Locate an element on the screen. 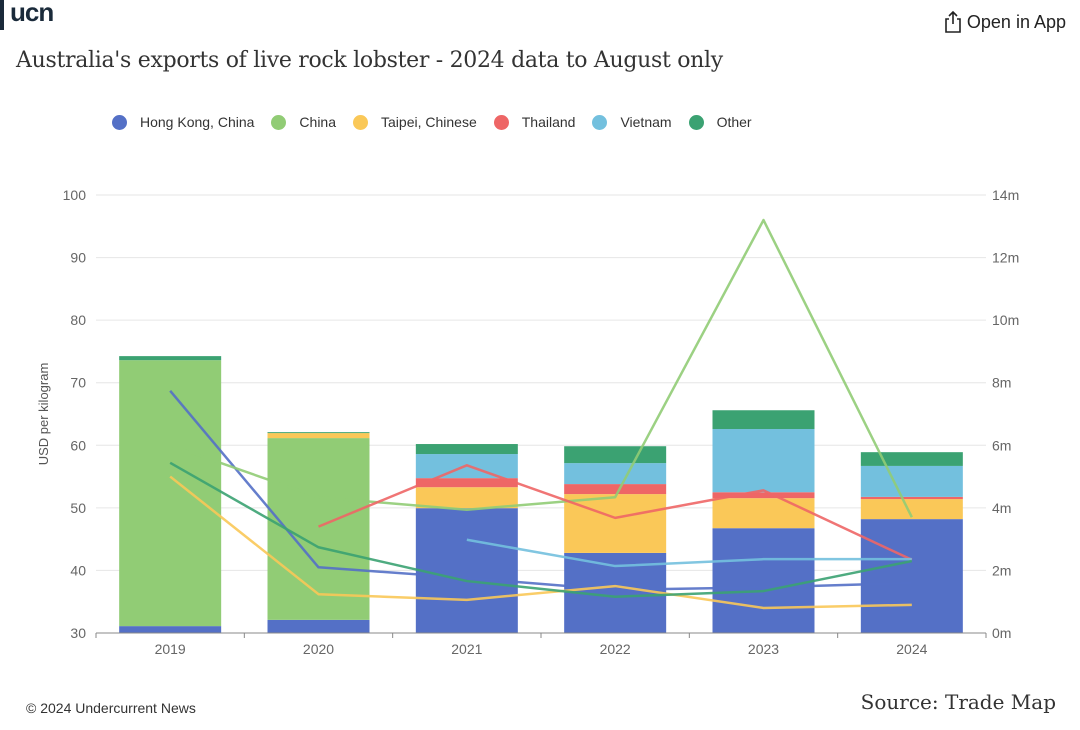 The height and width of the screenshot is (730, 1080). legend-item: Thailand is located at coordinates (534, 122).